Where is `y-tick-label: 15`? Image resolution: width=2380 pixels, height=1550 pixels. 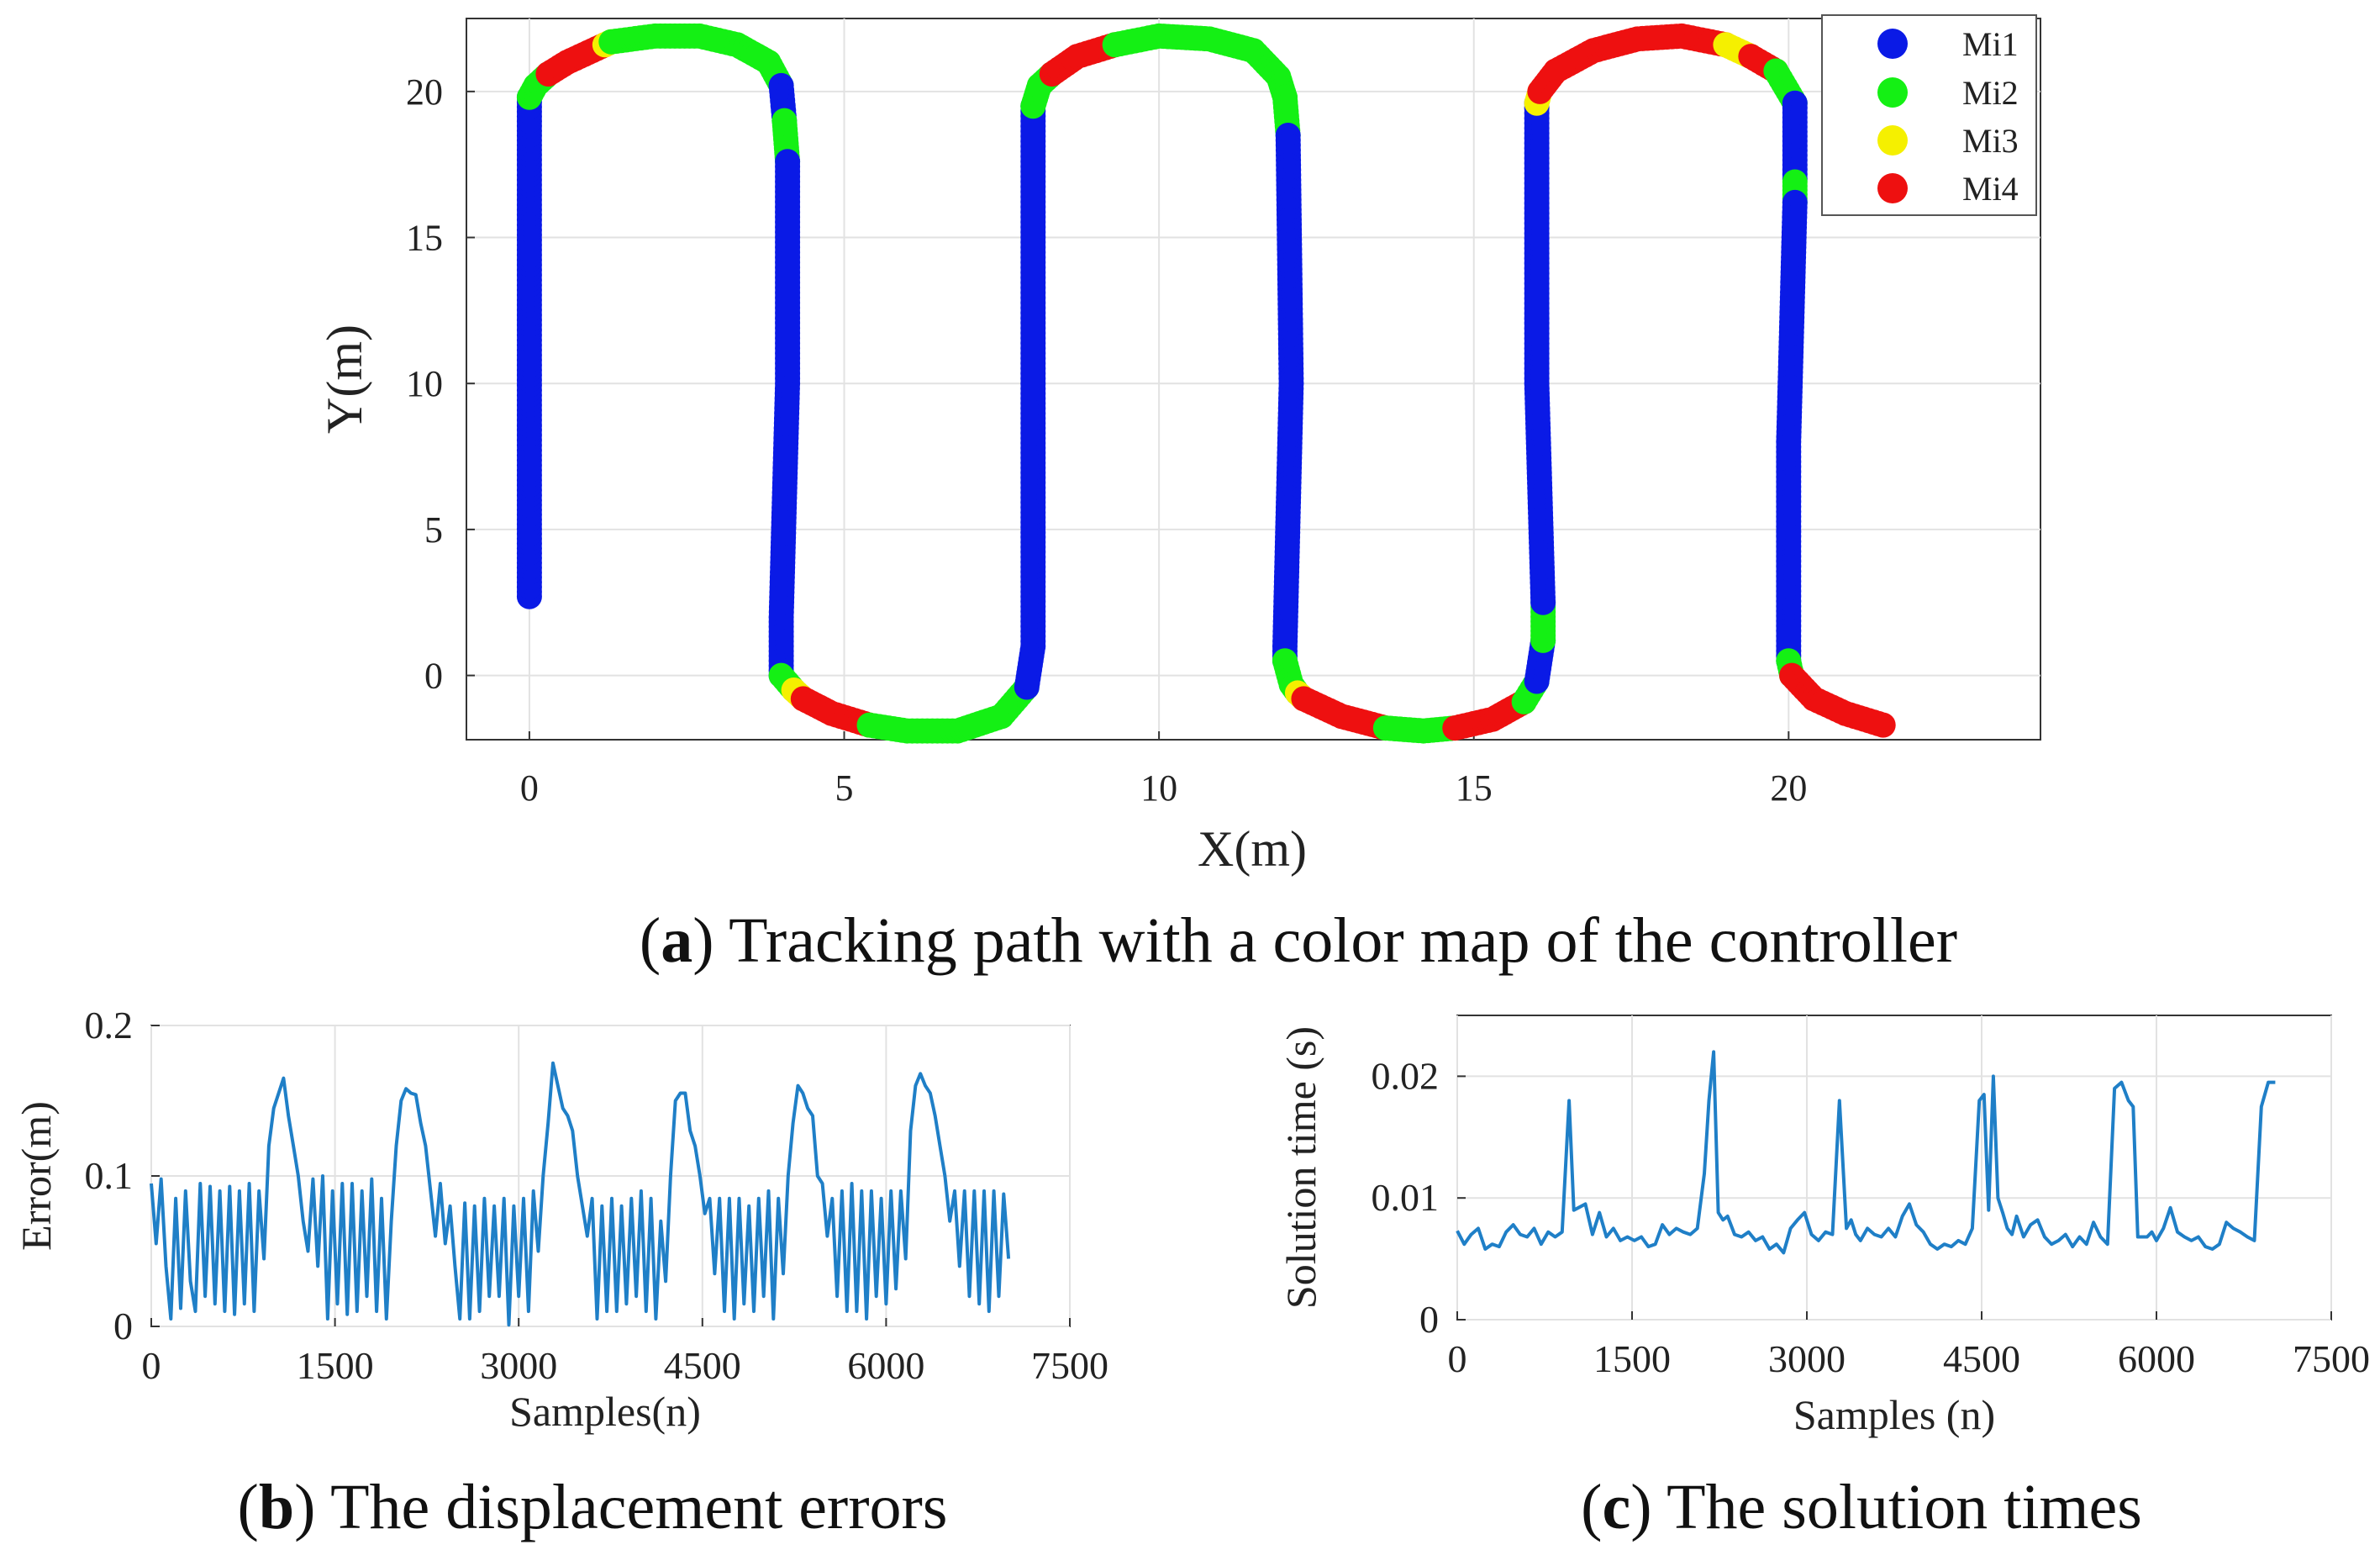 y-tick-label: 15 is located at coordinates (424, 238).